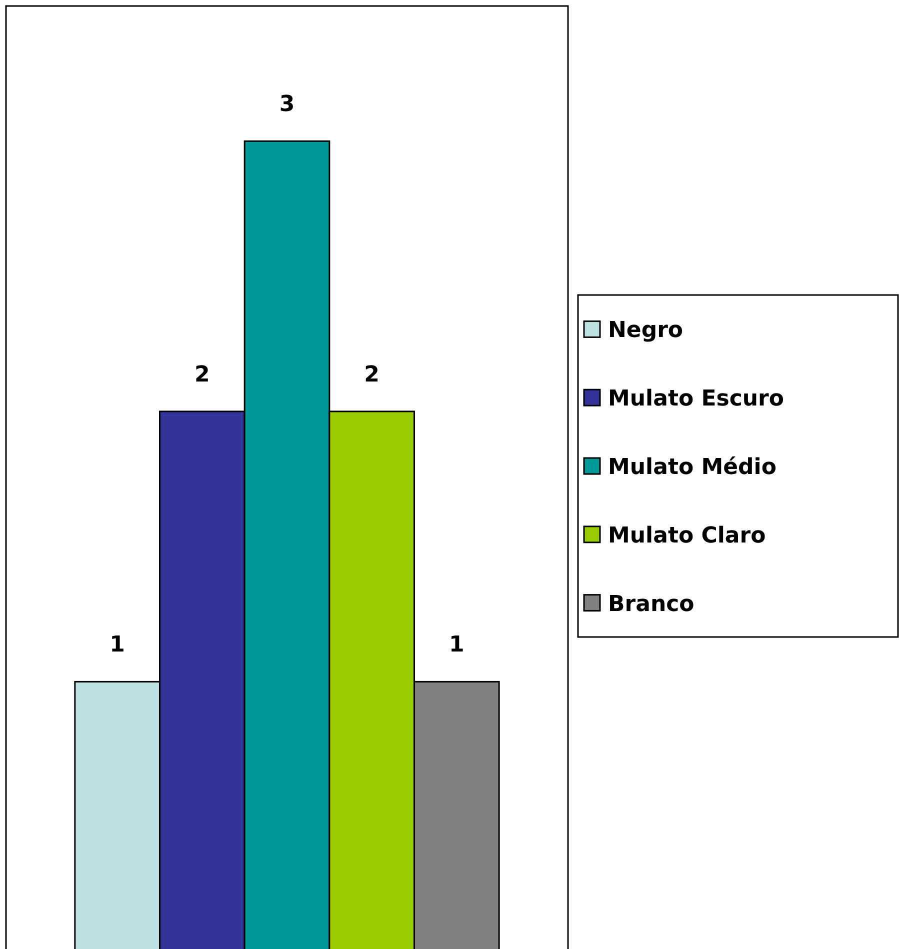 This screenshot has width=899, height=949. I want to click on legend-label: Mulato Claro, so click(687, 535).